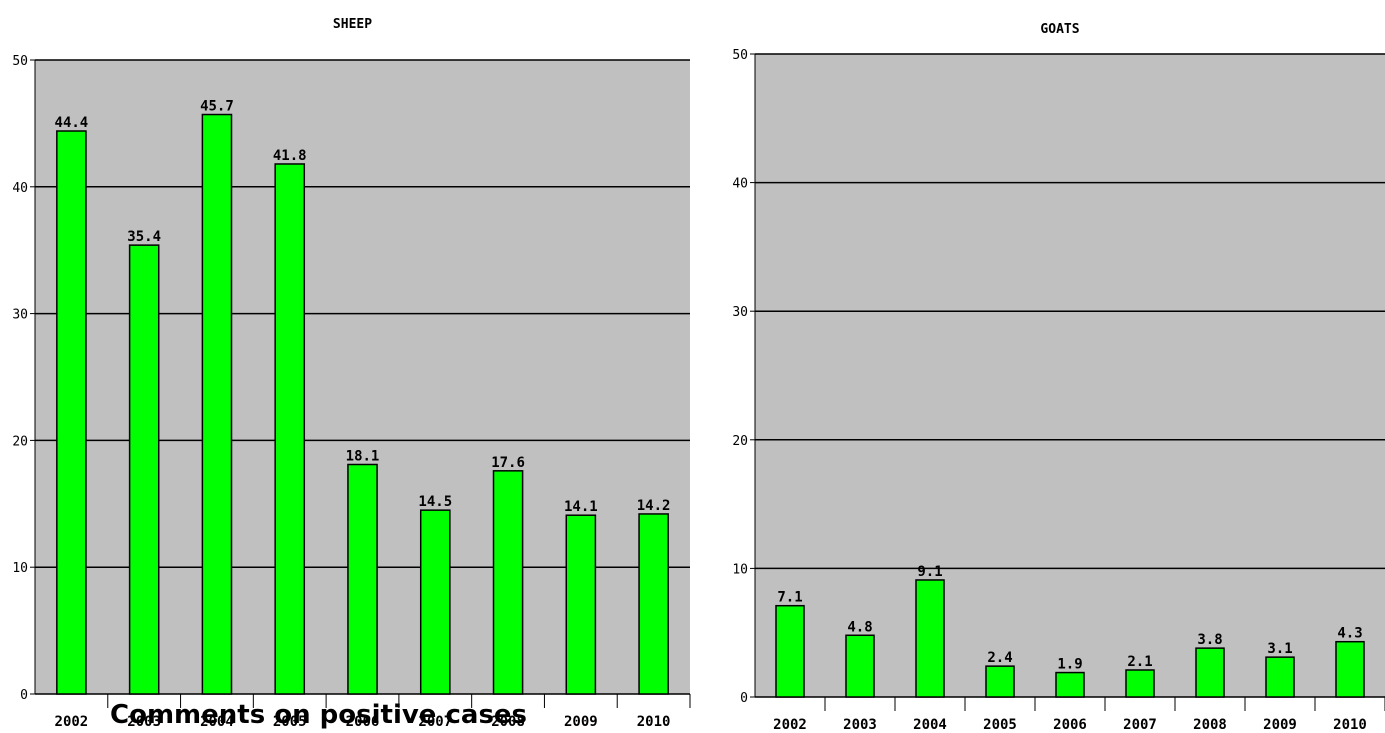  What do you see at coordinates (930, 725) in the screenshot?
I see `goats-x-tick-label: 2004` at bounding box center [930, 725].